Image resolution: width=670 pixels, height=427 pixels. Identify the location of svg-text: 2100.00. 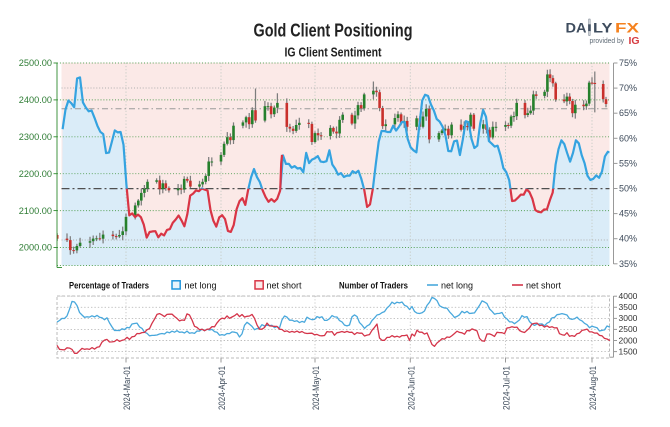
(35, 211).